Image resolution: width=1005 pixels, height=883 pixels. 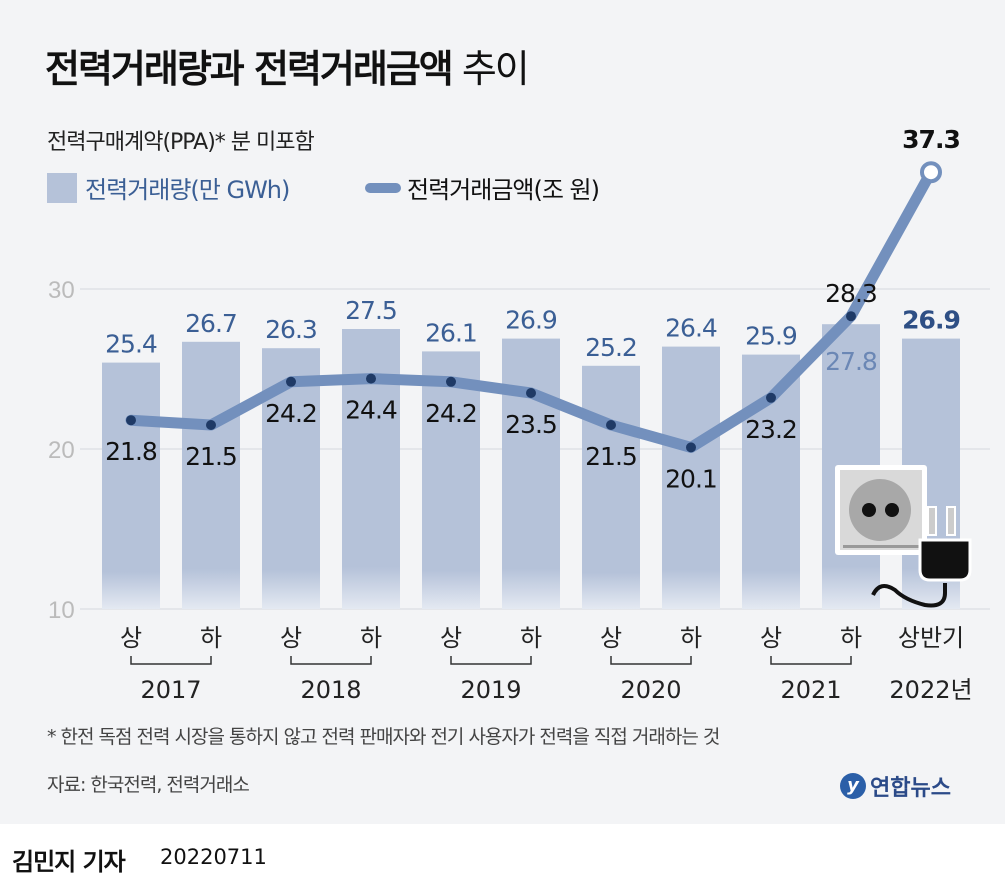 What do you see at coordinates (931, 172) in the screenshot?
I see `line-point-end` at bounding box center [931, 172].